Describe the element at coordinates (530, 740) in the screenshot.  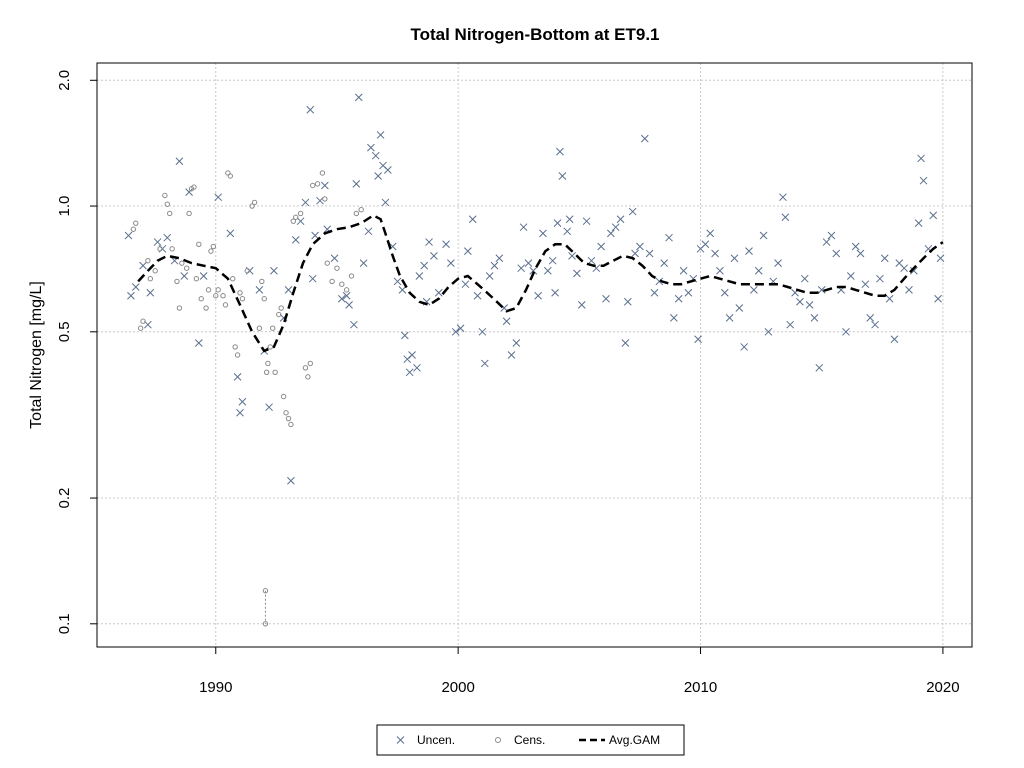
I see `legend-box` at that location.